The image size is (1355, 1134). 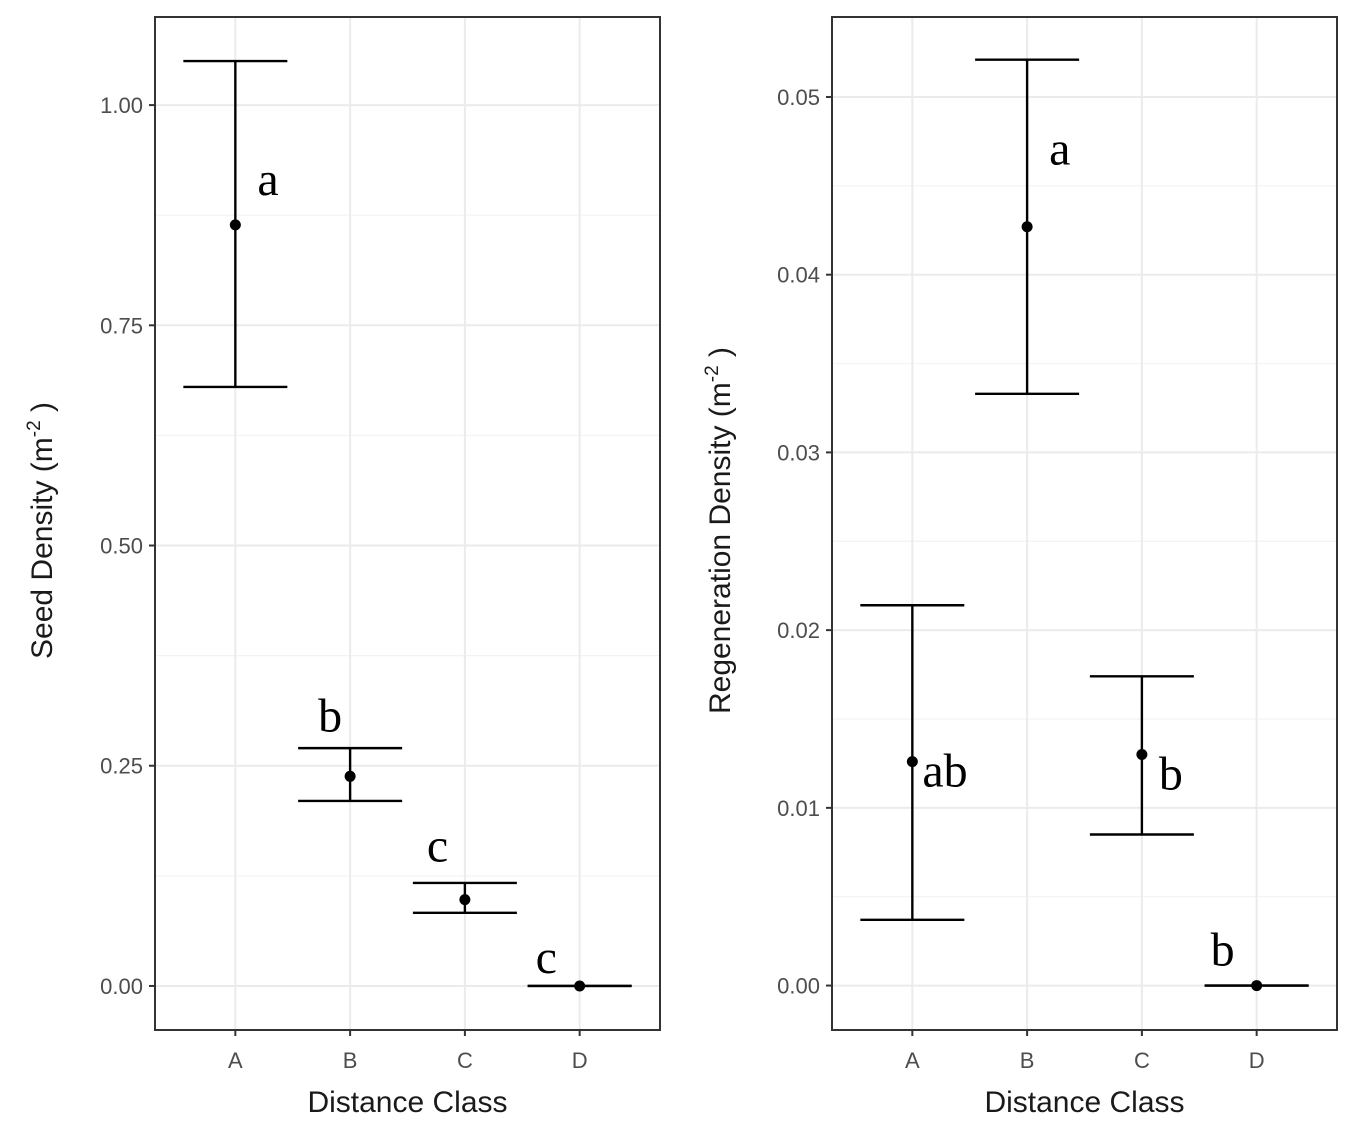 I want to click on significance-letter: ab, so click(x=944, y=771).